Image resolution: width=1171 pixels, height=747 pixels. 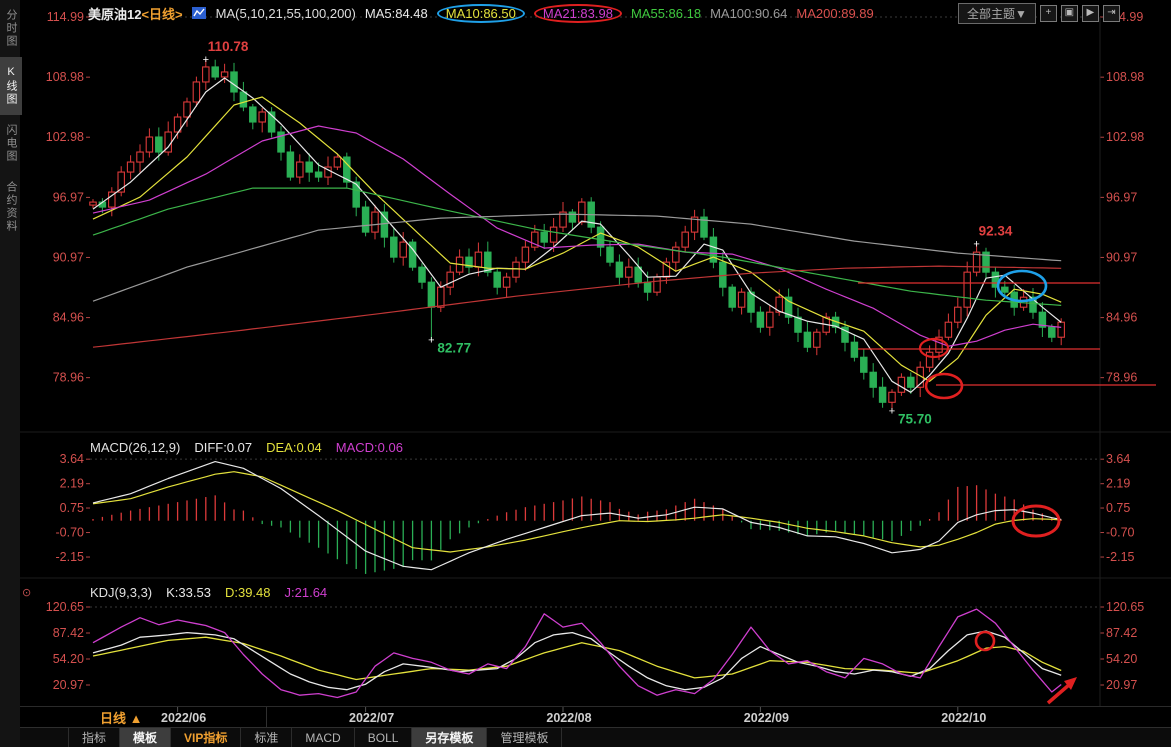 What do you see at coordinates (121, 592) in the screenshot?
I see `kdj-title: KDJ(9,3,3)` at bounding box center [121, 592].